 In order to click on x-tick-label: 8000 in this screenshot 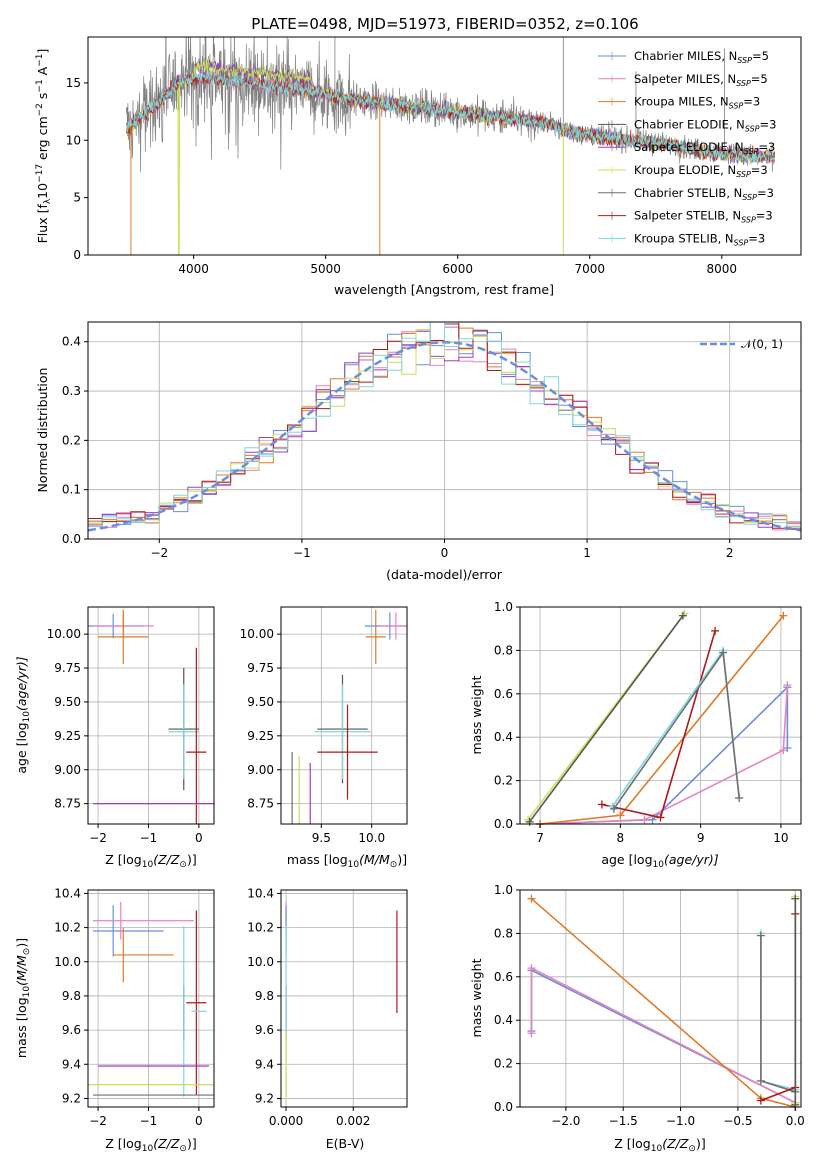, I will do `click(722, 269)`.